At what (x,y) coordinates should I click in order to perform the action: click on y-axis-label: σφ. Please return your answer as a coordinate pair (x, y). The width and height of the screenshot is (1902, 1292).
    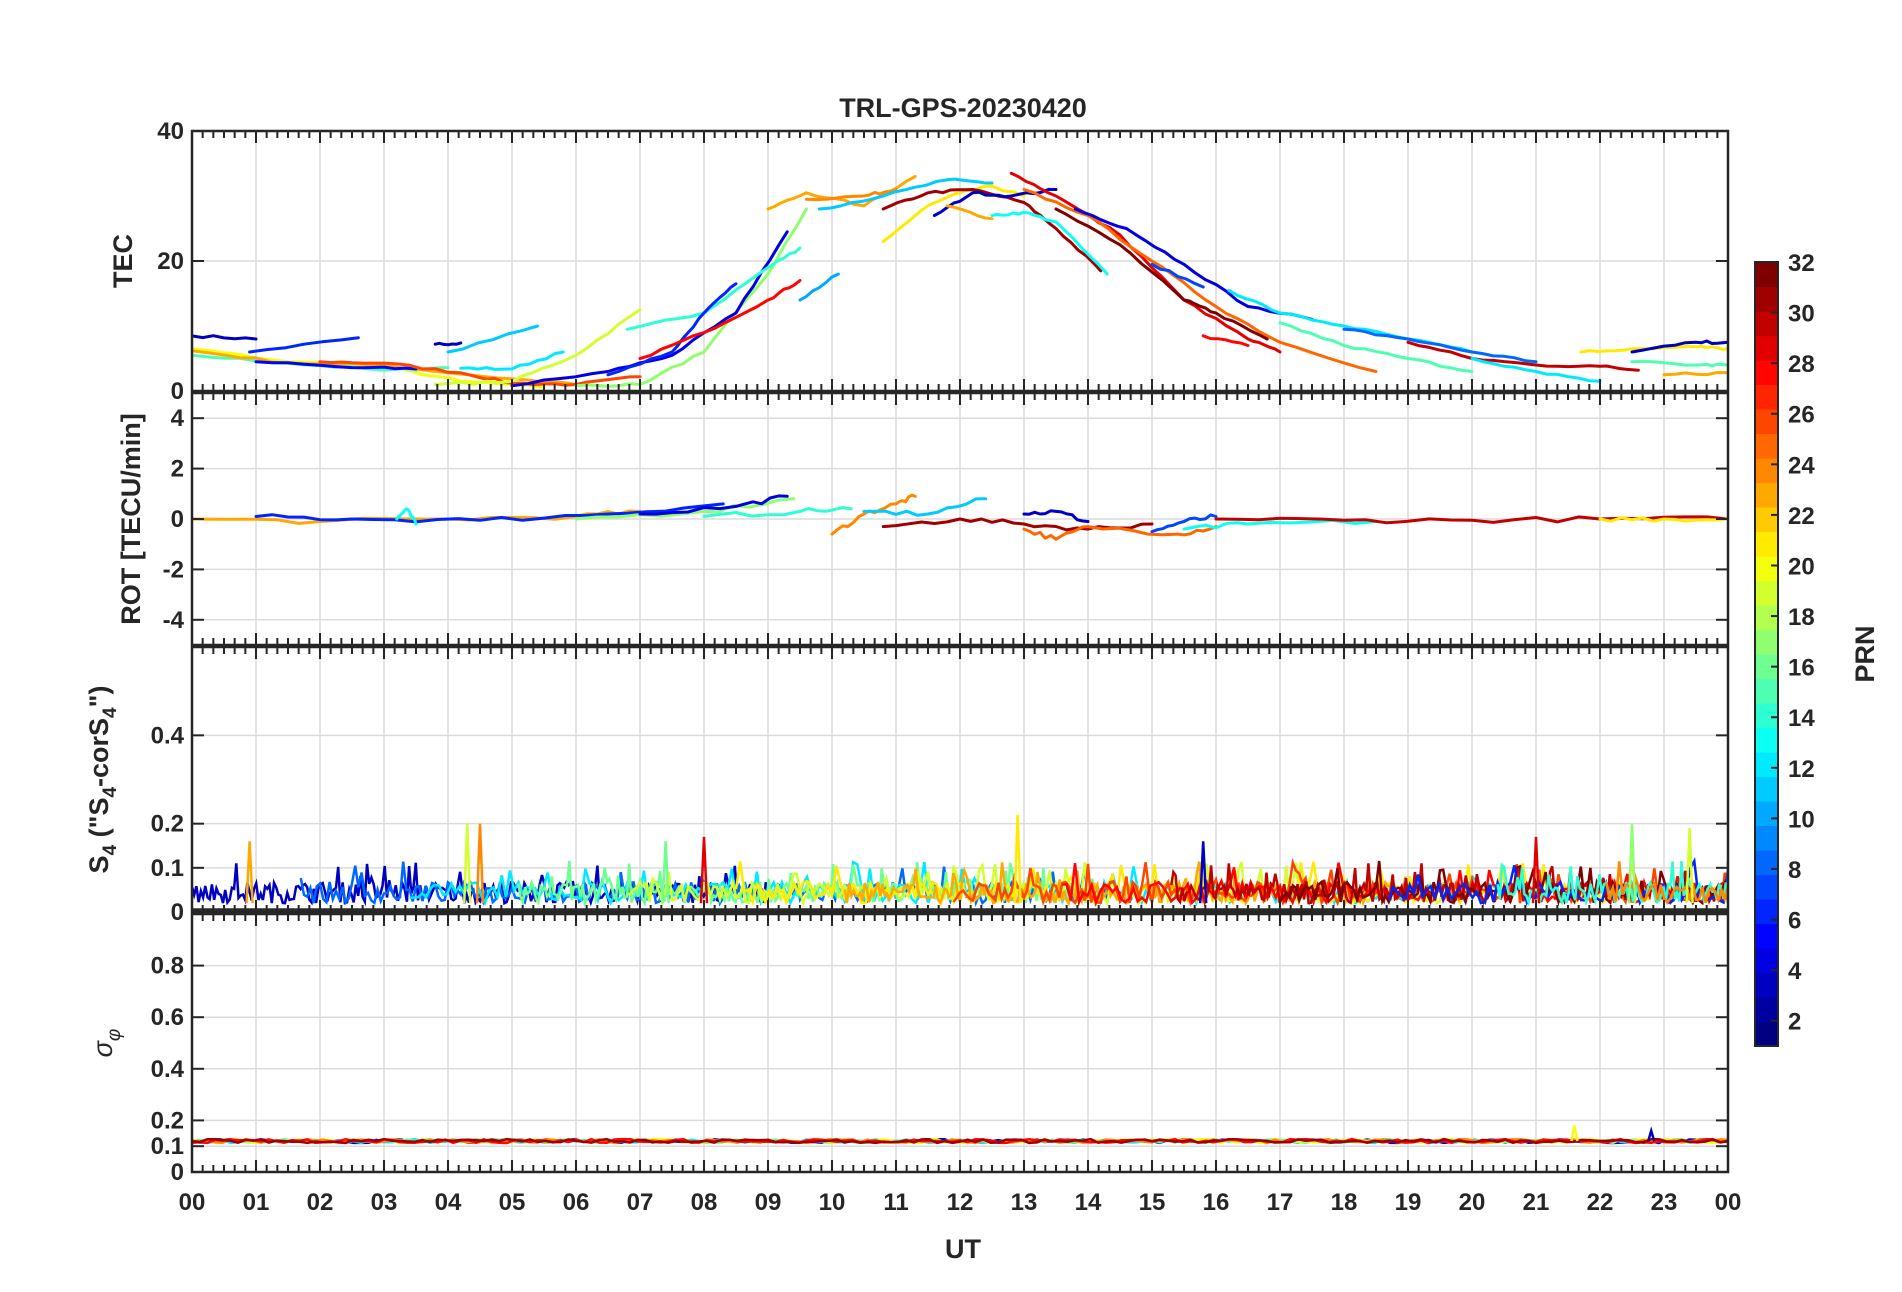
    Looking at the image, I should click on (106, 1043).